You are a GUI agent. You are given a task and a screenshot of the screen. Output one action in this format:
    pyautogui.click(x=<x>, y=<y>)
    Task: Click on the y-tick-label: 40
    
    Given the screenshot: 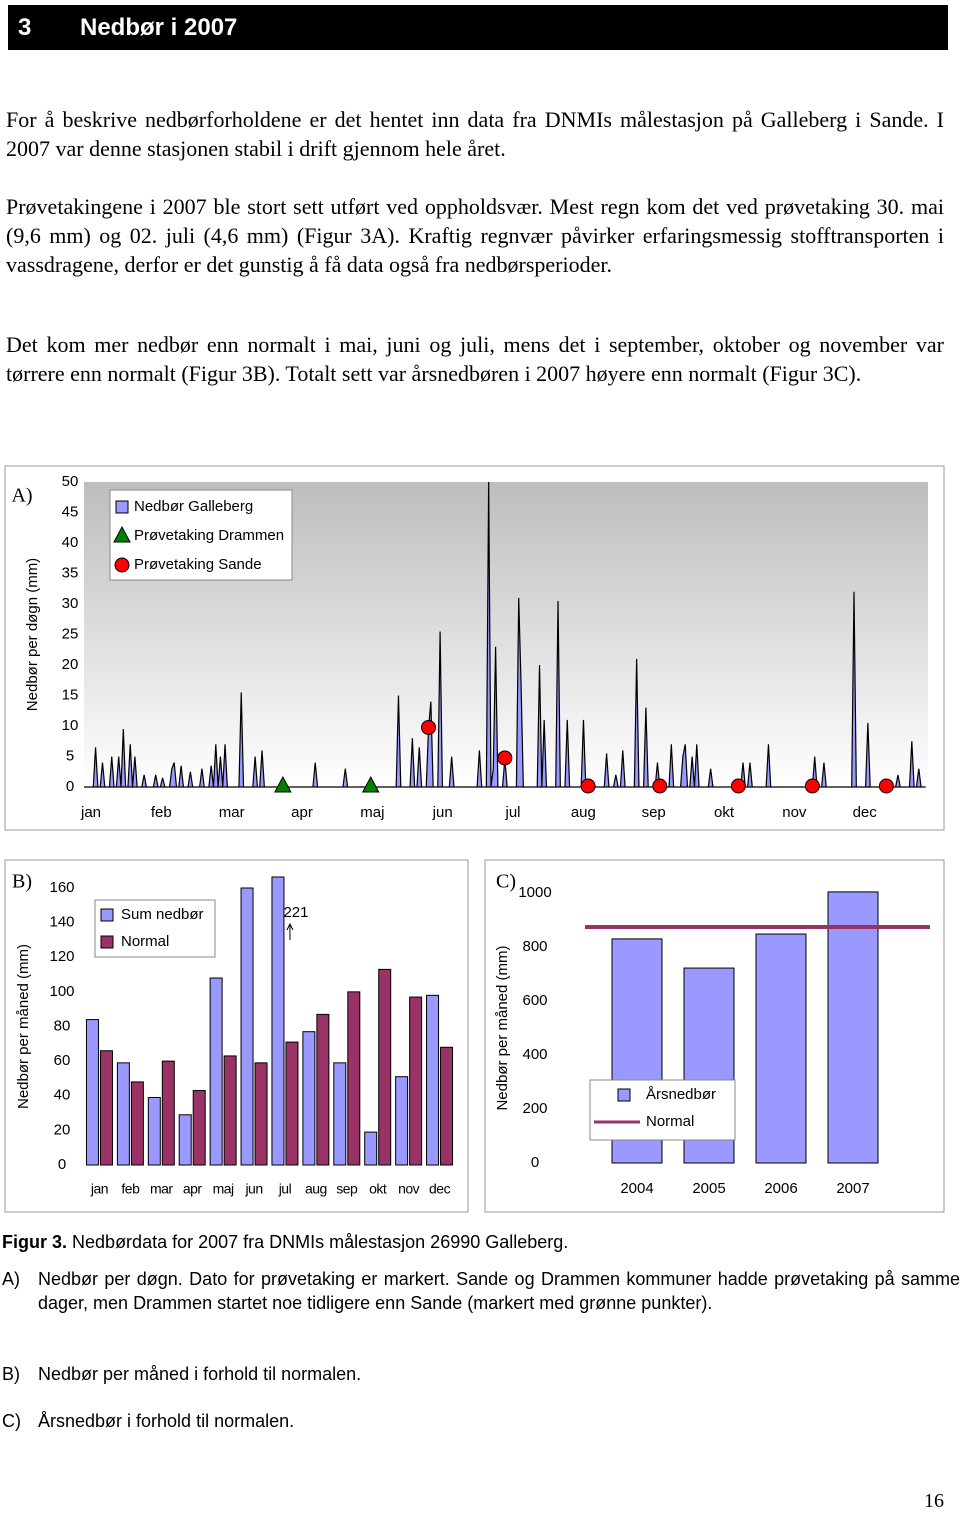 What is the action you would take?
    pyautogui.click(x=70, y=542)
    